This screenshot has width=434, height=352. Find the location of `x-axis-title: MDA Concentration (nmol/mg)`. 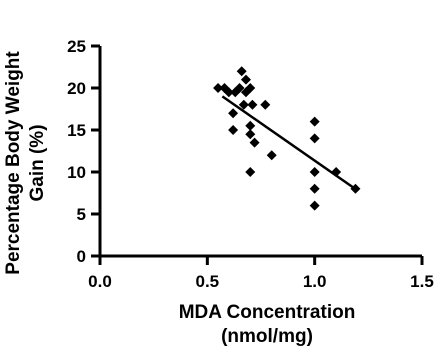

x-axis-title: MDA Concentration (nmol/mg) is located at coordinates (267, 324).